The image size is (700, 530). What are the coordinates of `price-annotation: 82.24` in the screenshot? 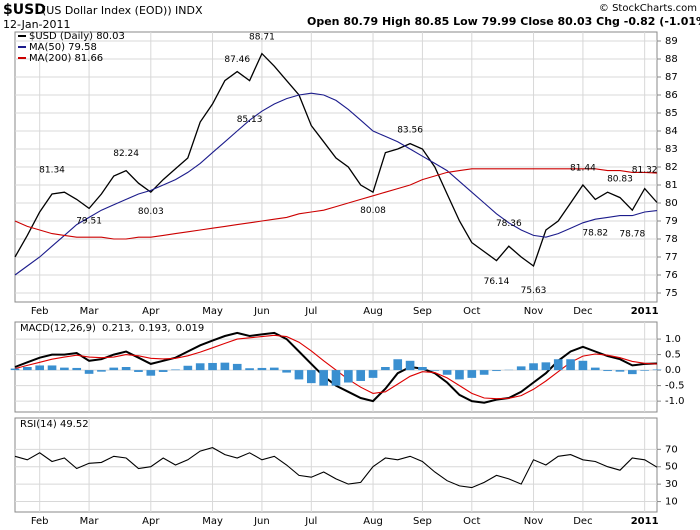 It's located at (126, 154).